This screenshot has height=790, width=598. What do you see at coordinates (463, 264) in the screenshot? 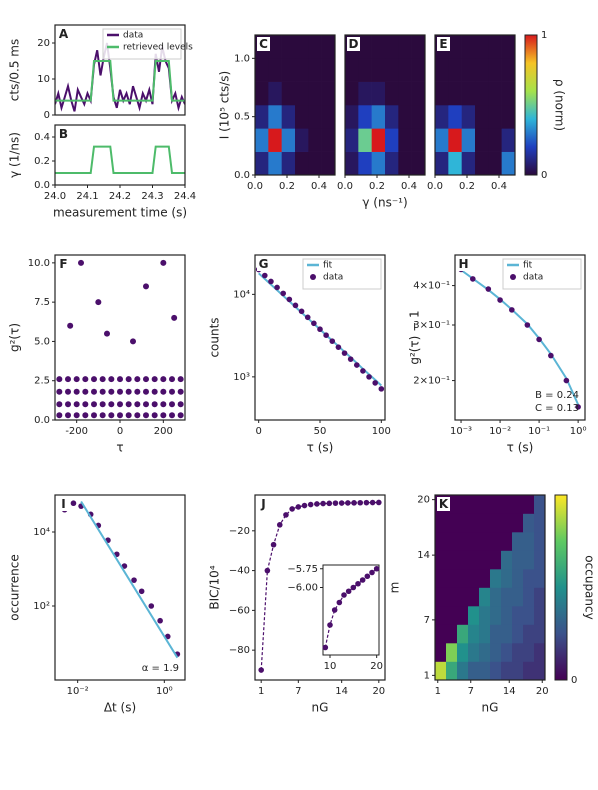
I see `panel-letter: H` at bounding box center [463, 264].